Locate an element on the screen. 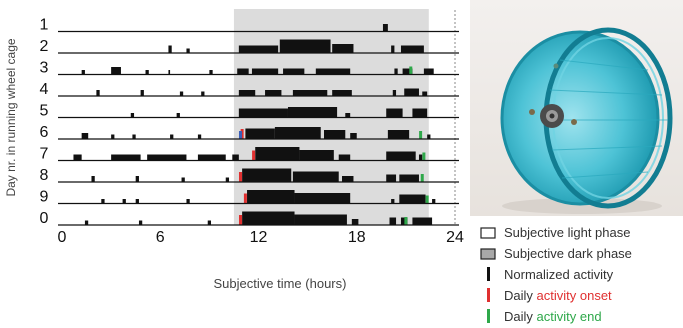  legend-label: Daily activity end is located at coordinates (553, 316).